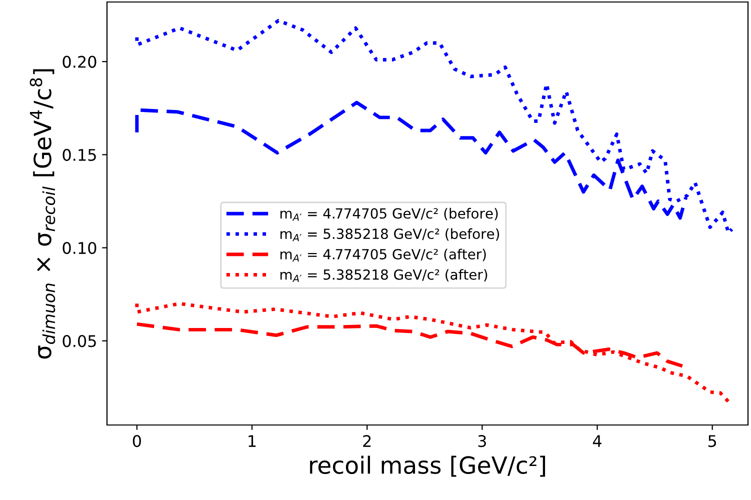  What do you see at coordinates (389, 214) in the screenshot?
I see `legend-label: m$_{A′}$ = 4.774705 GeV/c² (before)` at bounding box center [389, 214].